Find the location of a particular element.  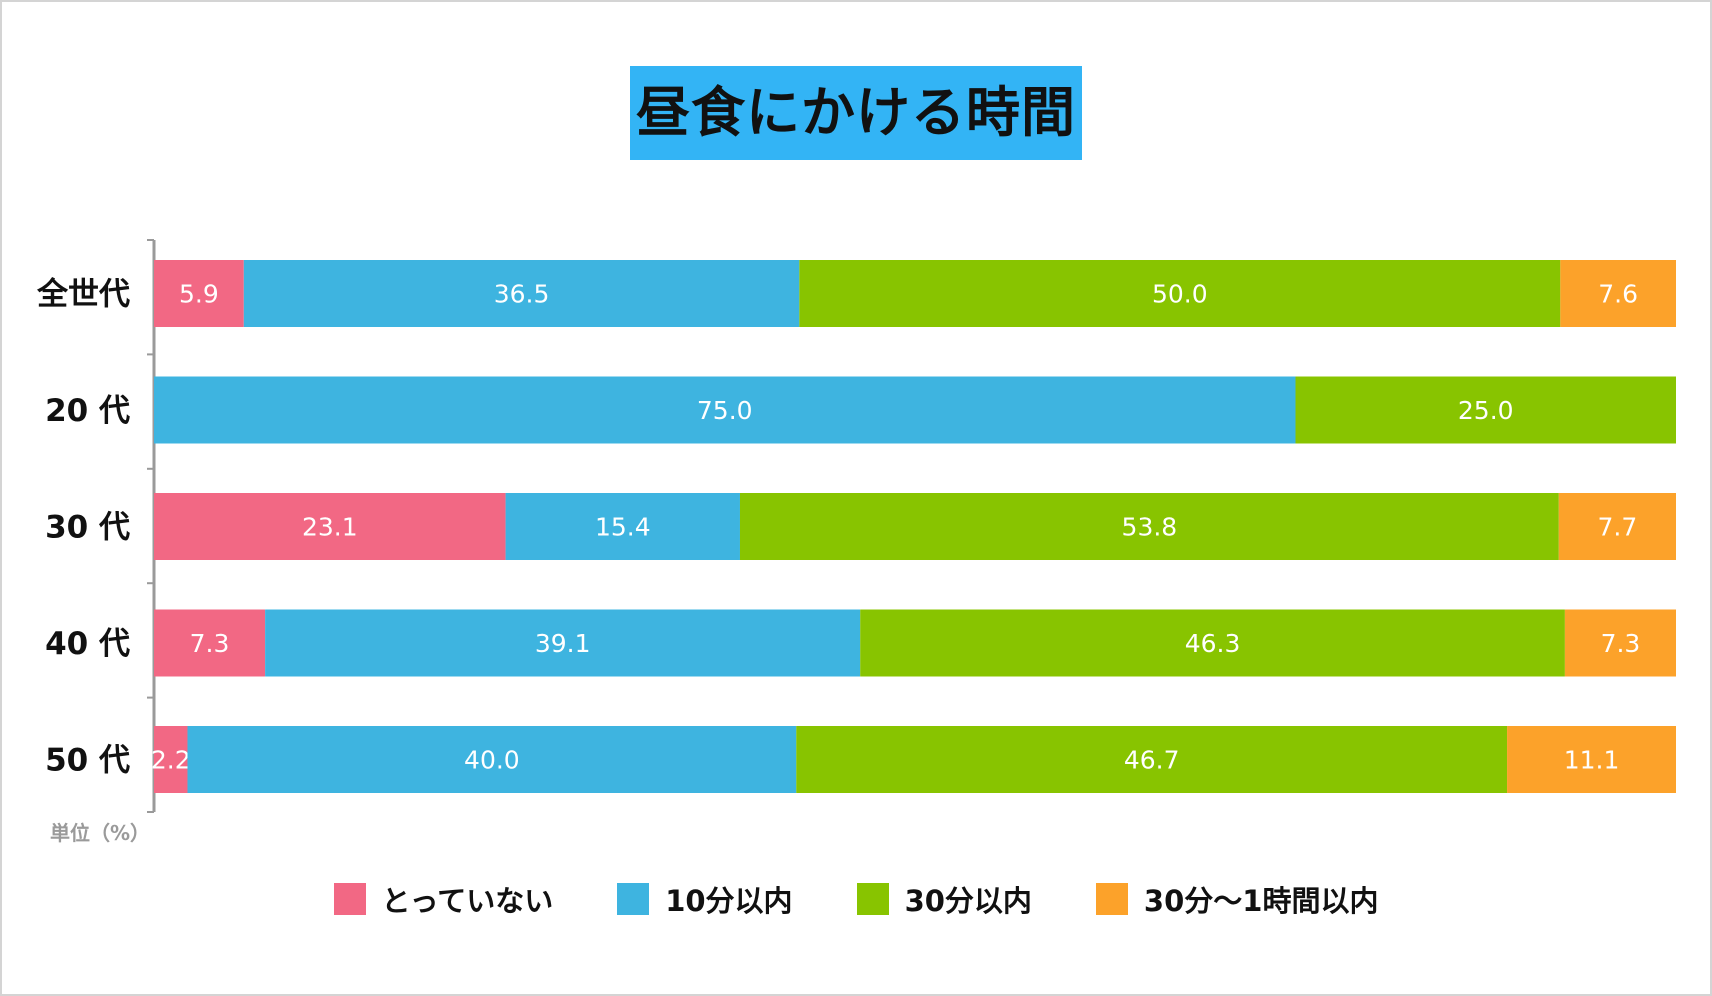

data-label: 7.6 is located at coordinates (1618, 294).